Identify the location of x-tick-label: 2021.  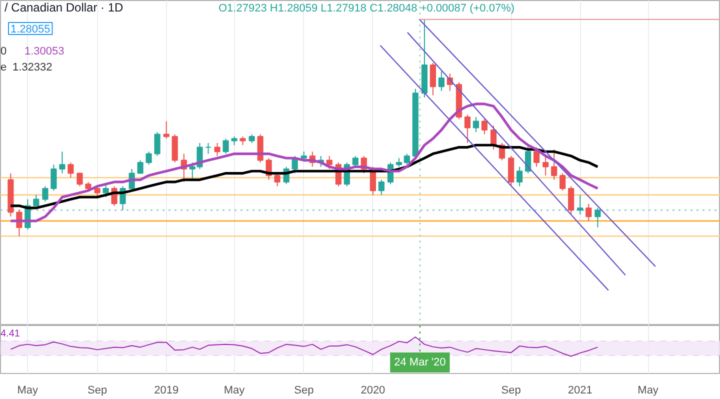
(580, 390).